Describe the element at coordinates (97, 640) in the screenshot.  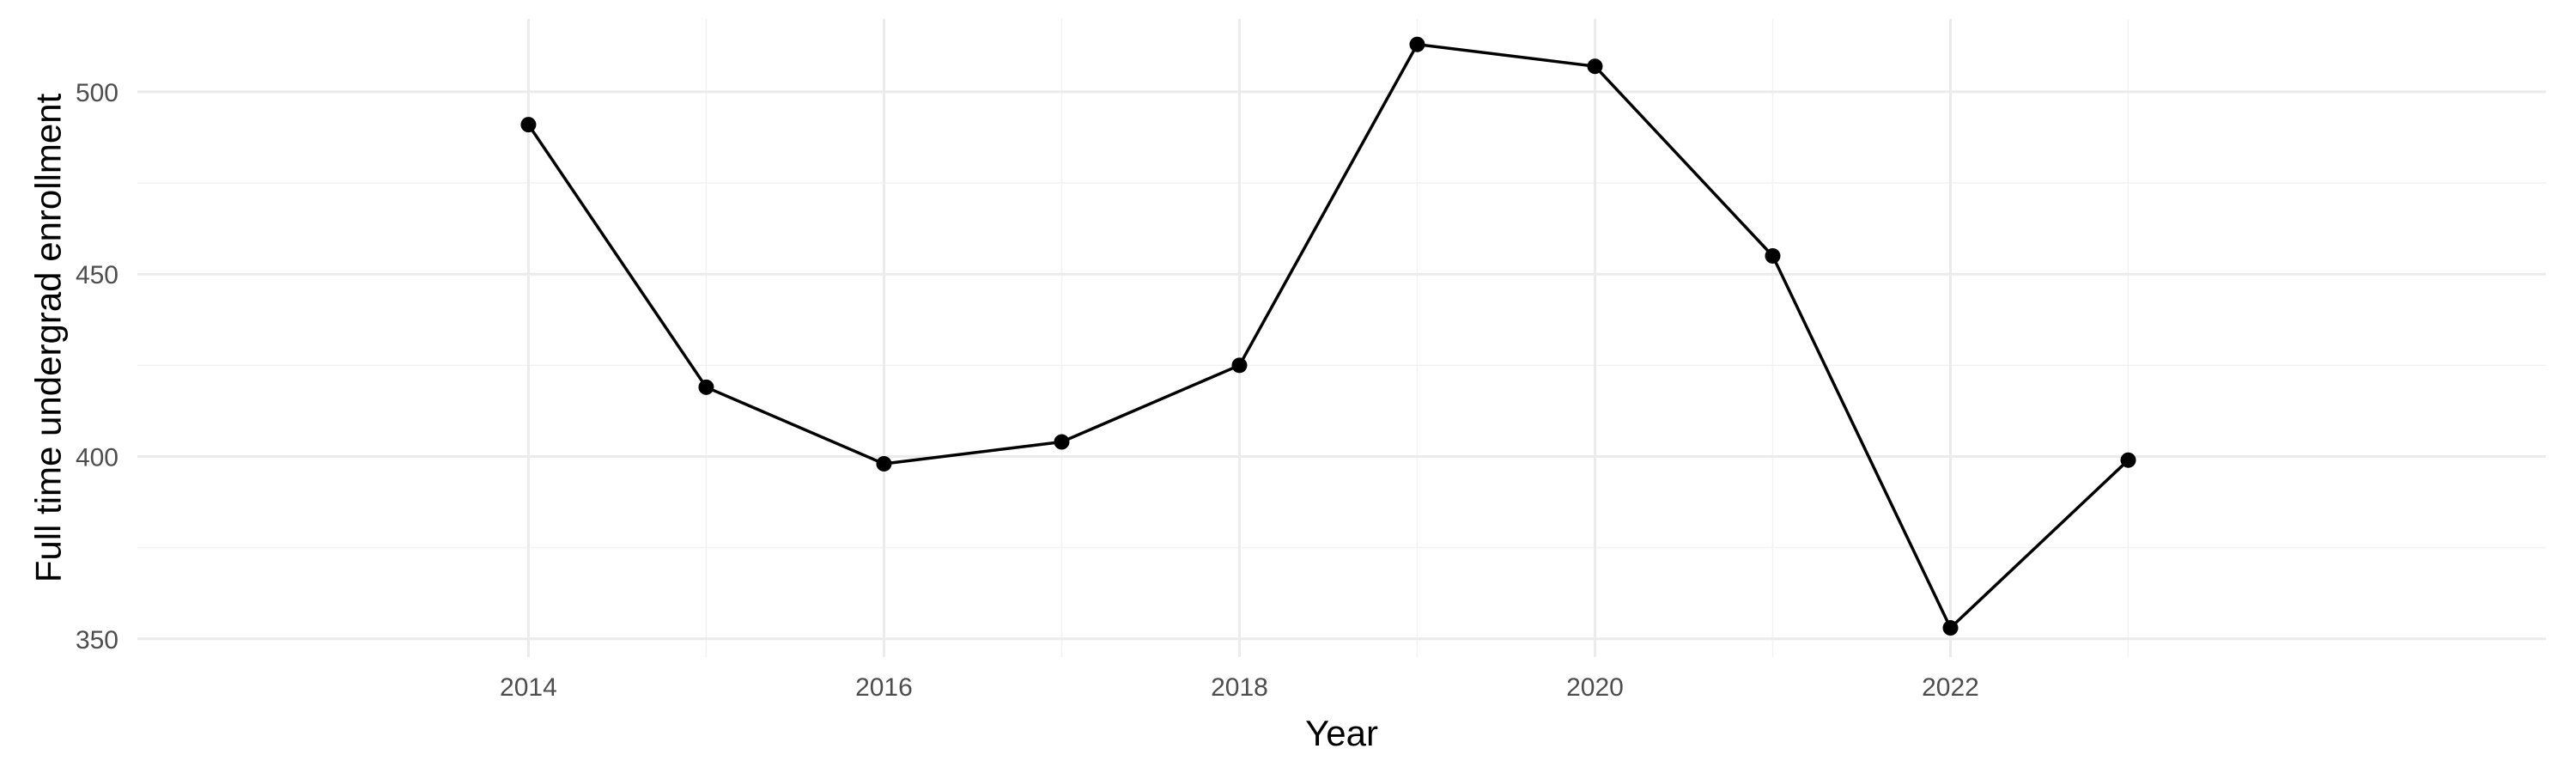
I see `y-tick-label: 350` at that location.